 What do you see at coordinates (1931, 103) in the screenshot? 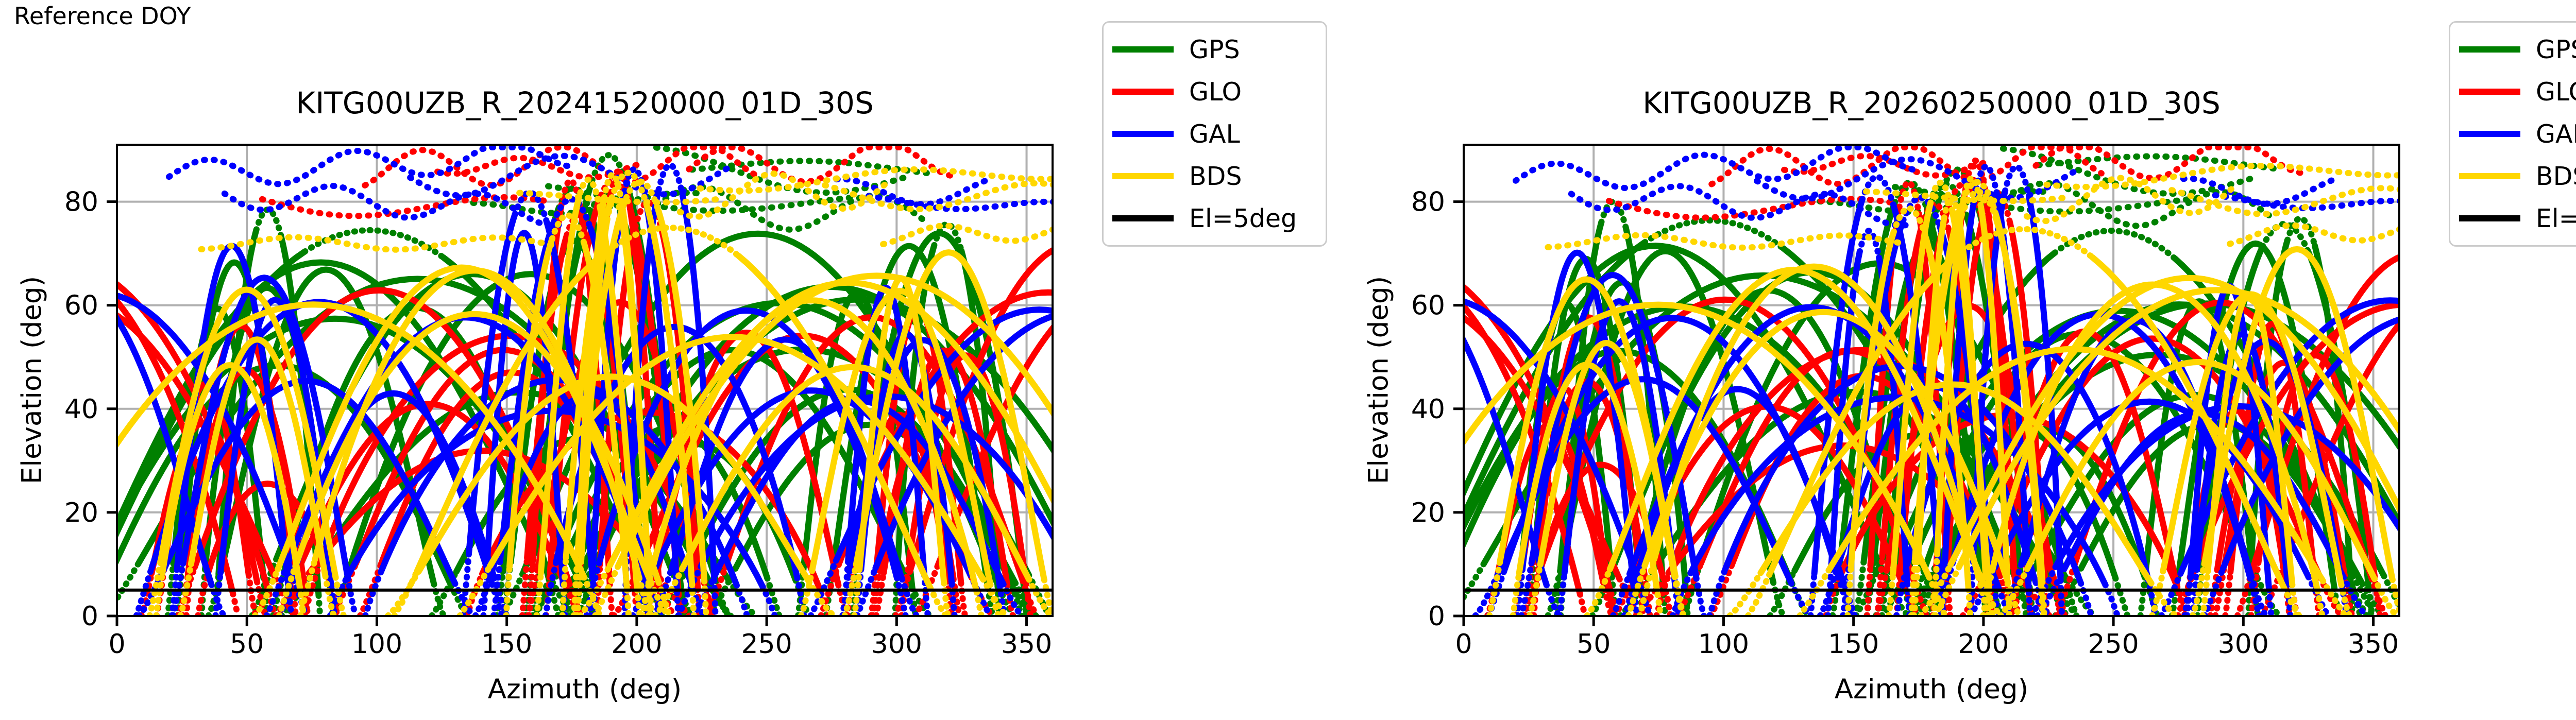
I see `chart-title: KITG00UZB_R_20260250000_01D_30S` at bounding box center [1931, 103].